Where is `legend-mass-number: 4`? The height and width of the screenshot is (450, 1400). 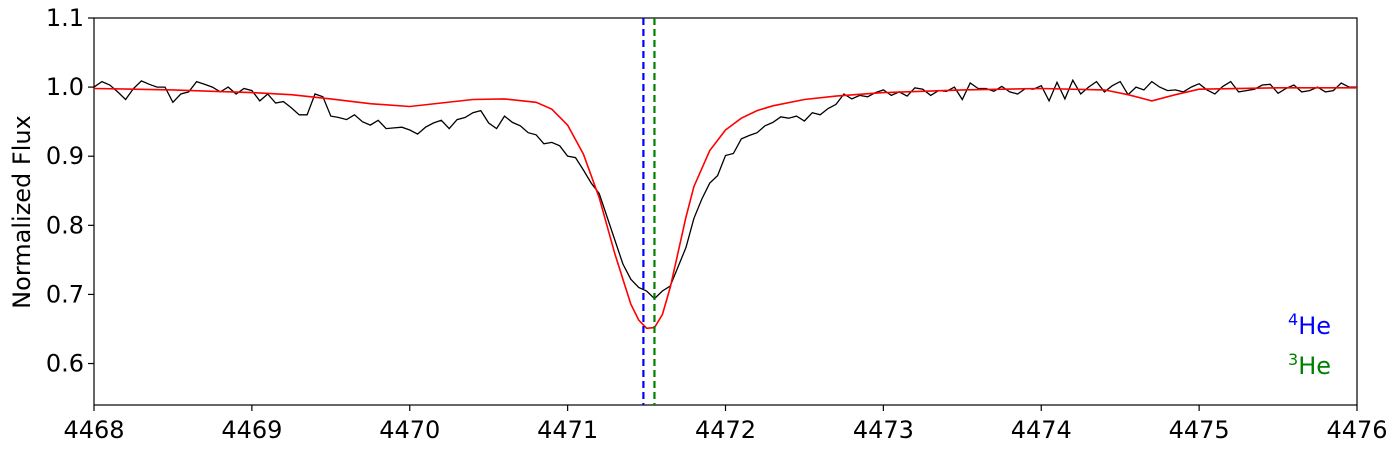
legend-mass-number: 4 is located at coordinates (1293, 319).